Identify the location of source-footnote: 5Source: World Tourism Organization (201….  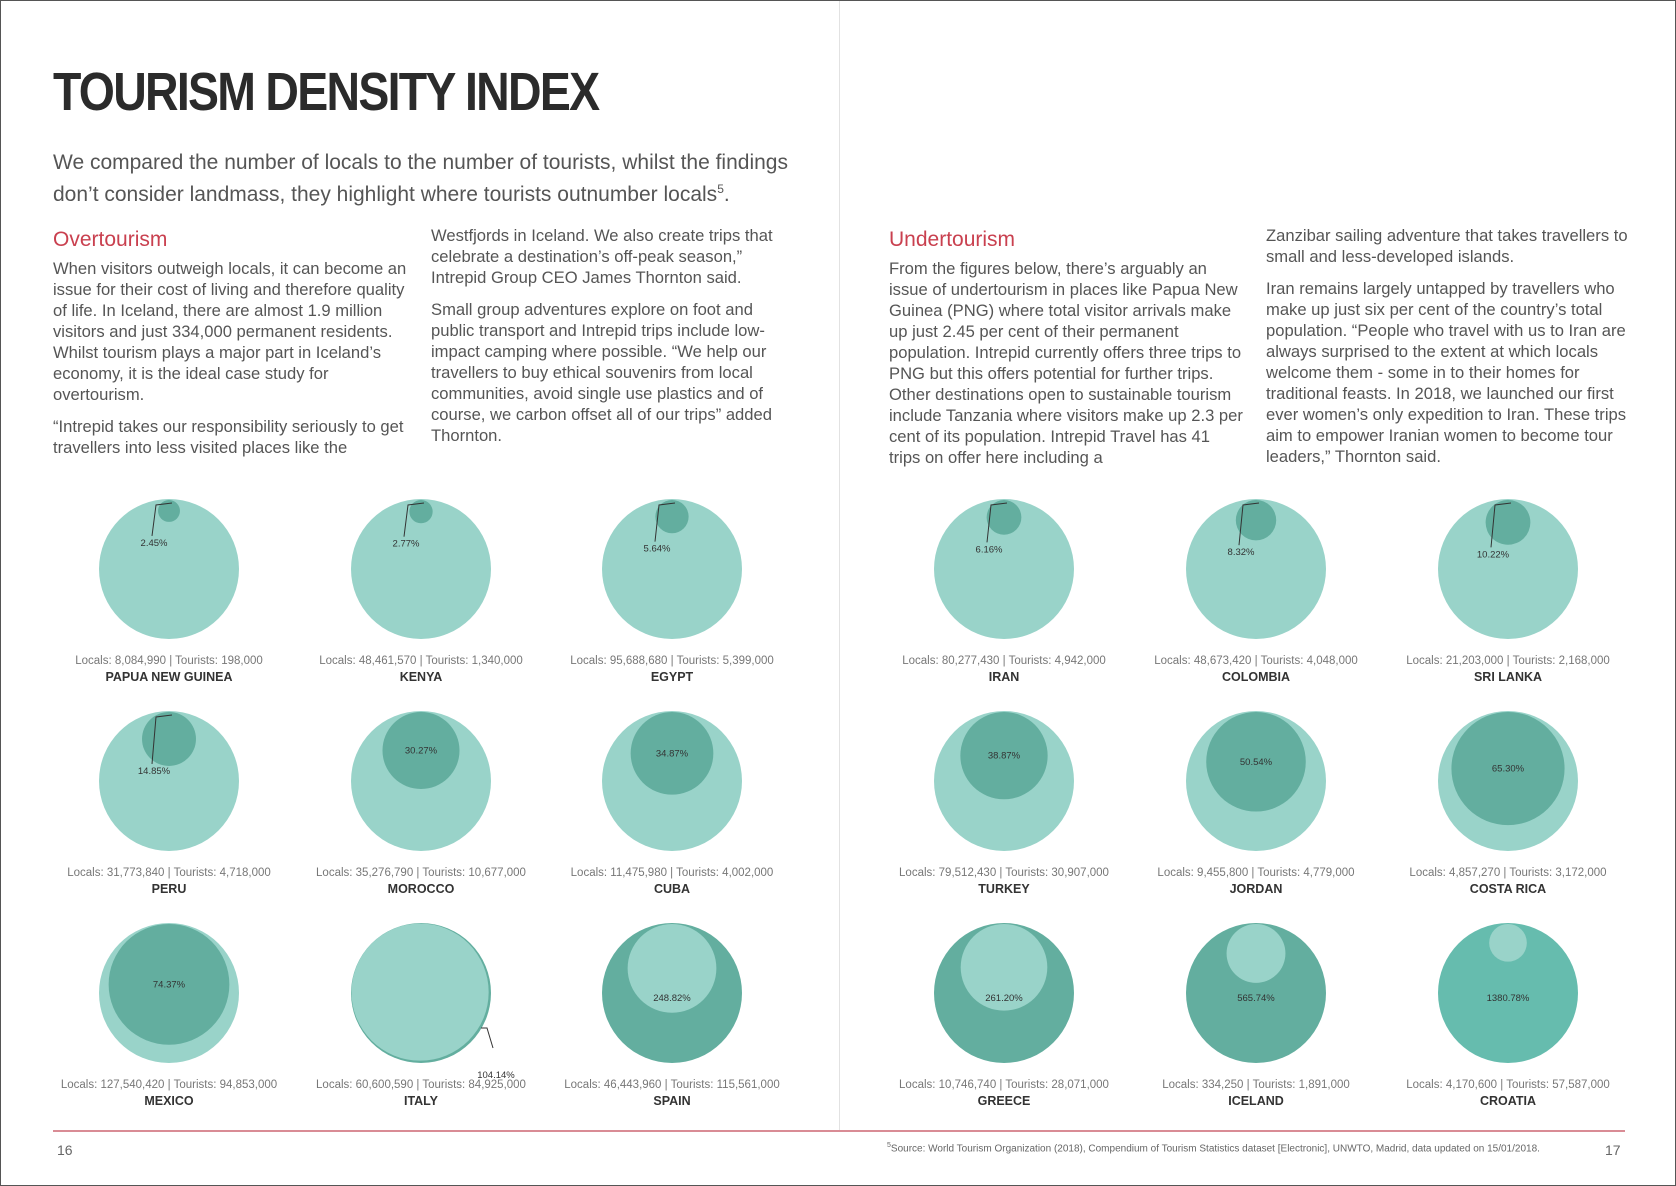
(1213, 1148).